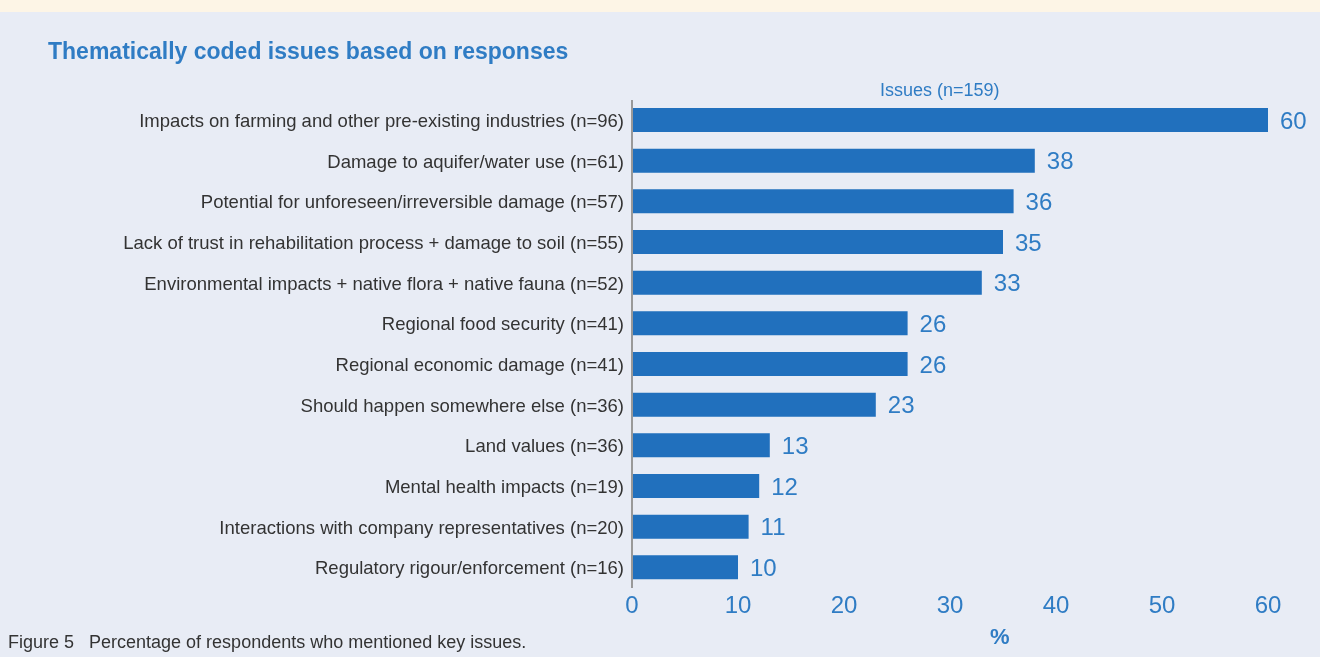 The height and width of the screenshot is (657, 1320). Describe the element at coordinates (412, 202) in the screenshot. I see `y-tick-label: Potential for unforeseen/irreversible damage (n=57)` at that location.